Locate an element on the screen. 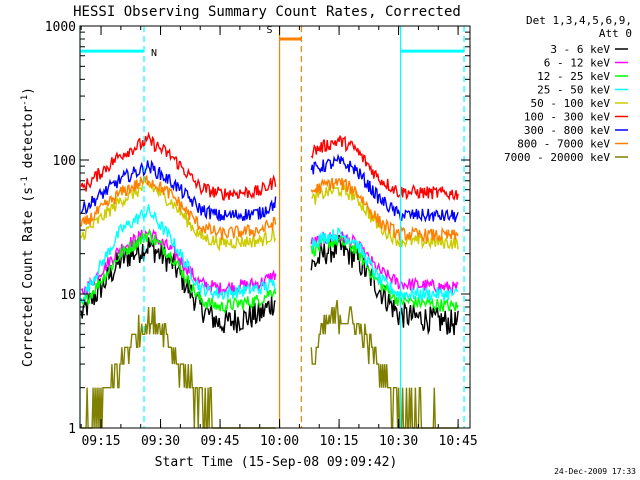 The image size is (640, 480). y-axis-label-sup1: -1 is located at coordinates (25, 181).